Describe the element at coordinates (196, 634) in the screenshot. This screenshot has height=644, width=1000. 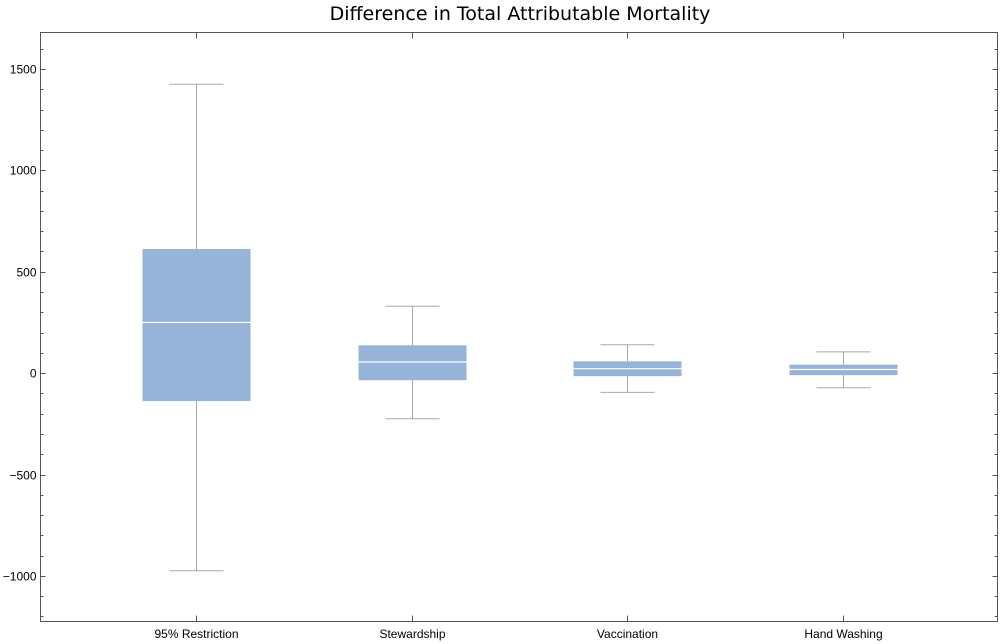
I see `x-category-label: 95% Restriction` at that location.